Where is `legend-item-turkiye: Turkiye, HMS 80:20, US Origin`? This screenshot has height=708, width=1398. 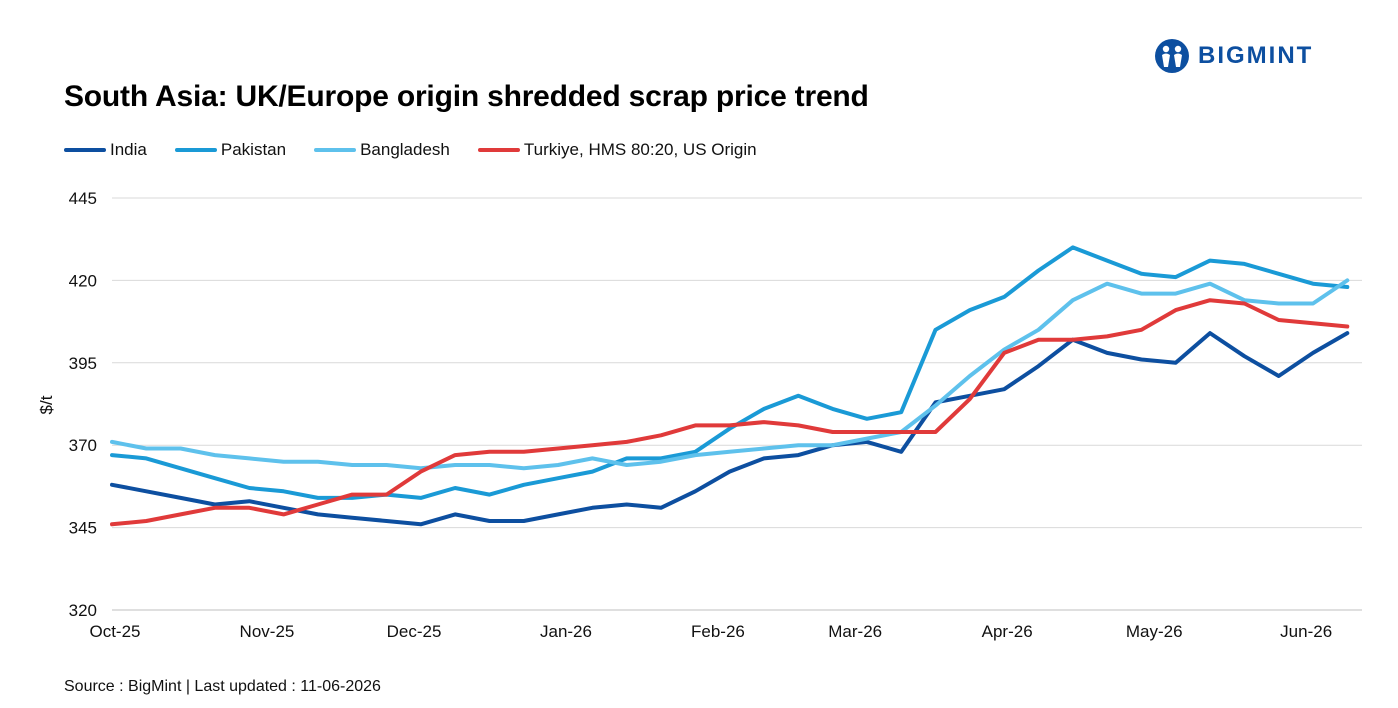 legend-item-turkiye: Turkiye, HMS 80:20, US Origin is located at coordinates (617, 150).